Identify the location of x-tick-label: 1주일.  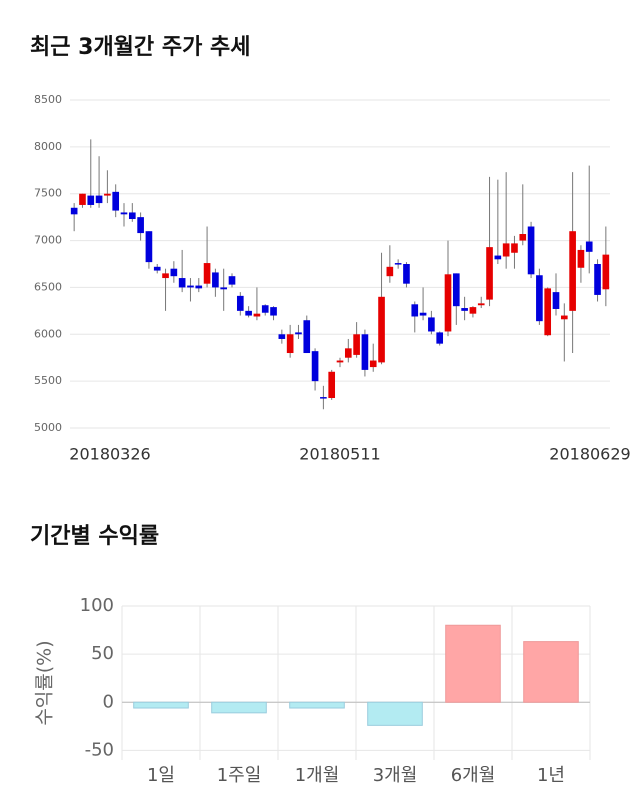
(239, 775).